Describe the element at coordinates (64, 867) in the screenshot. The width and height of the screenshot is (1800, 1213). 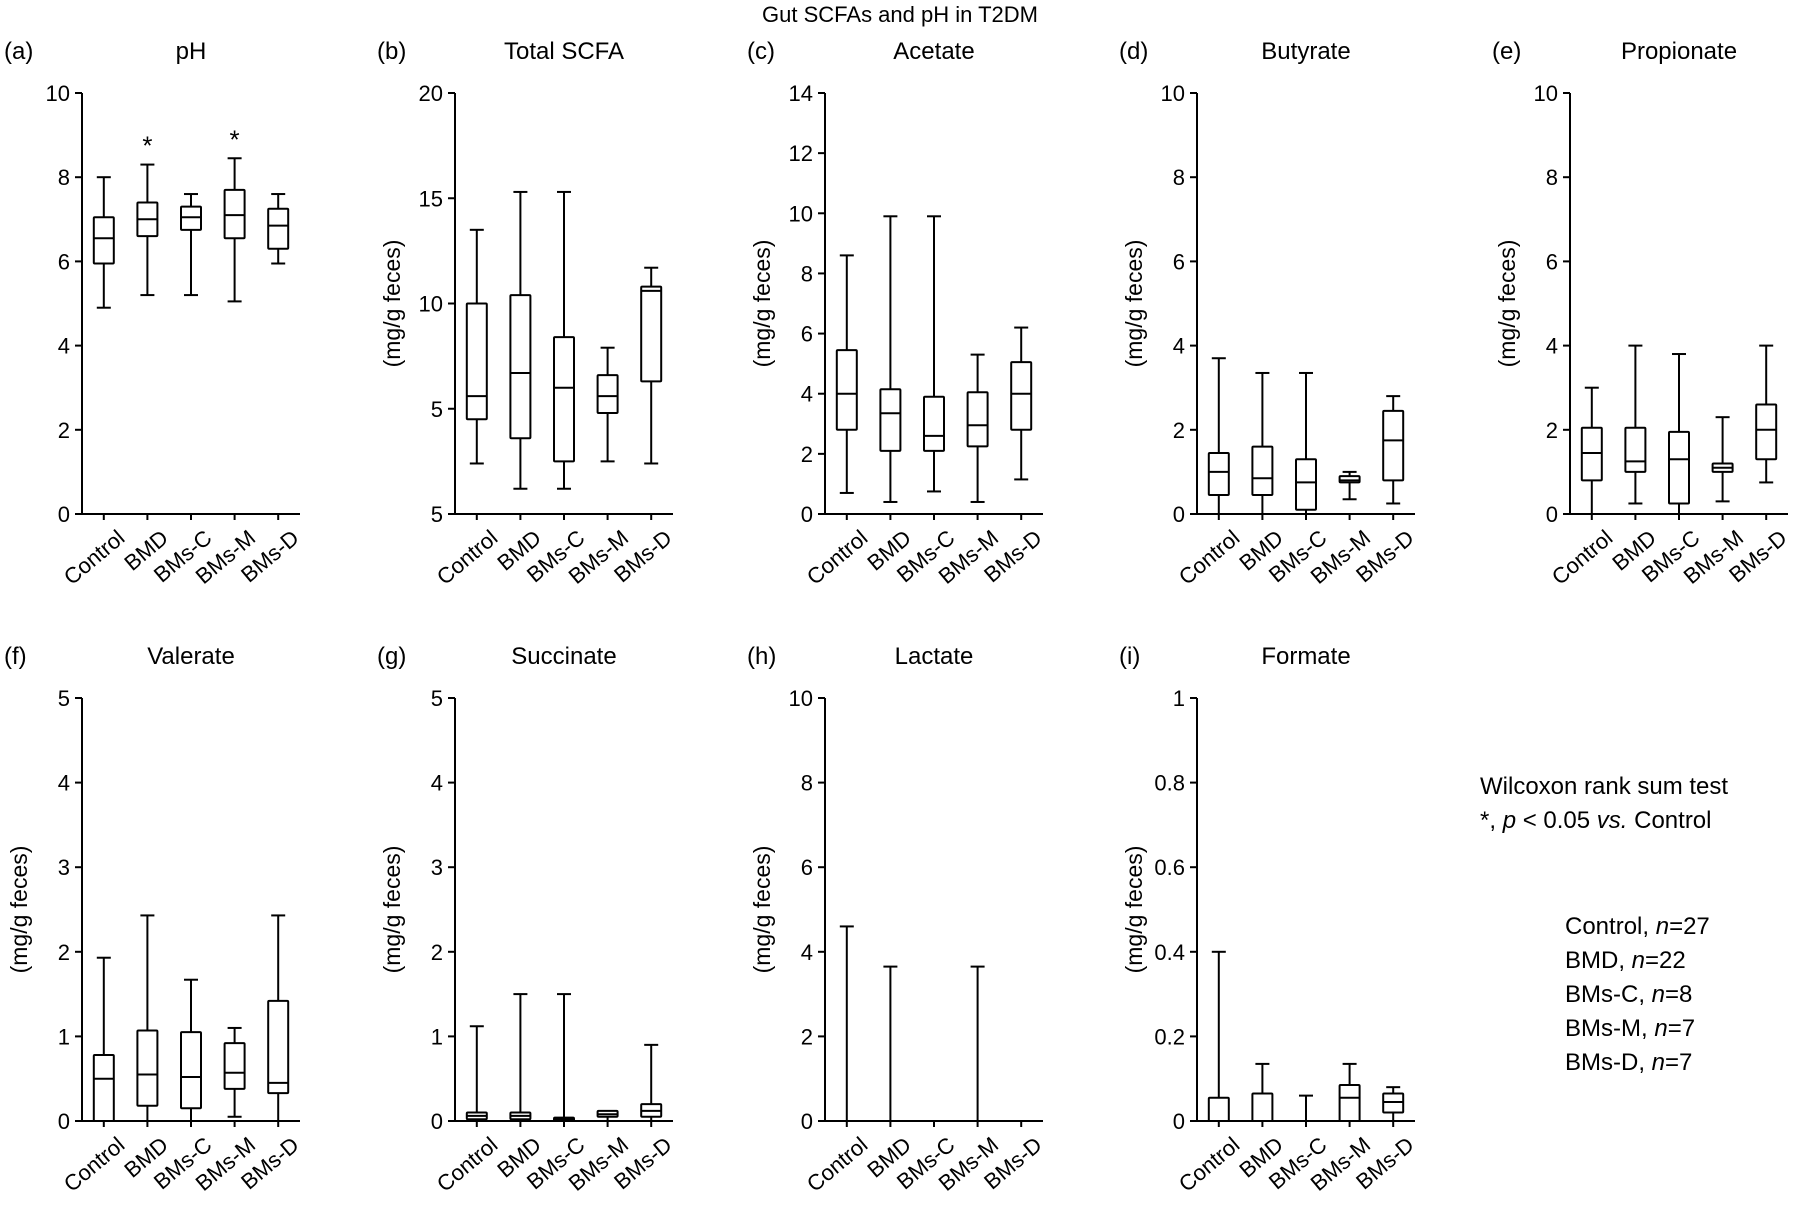
I see `y-tick-label: 3` at that location.